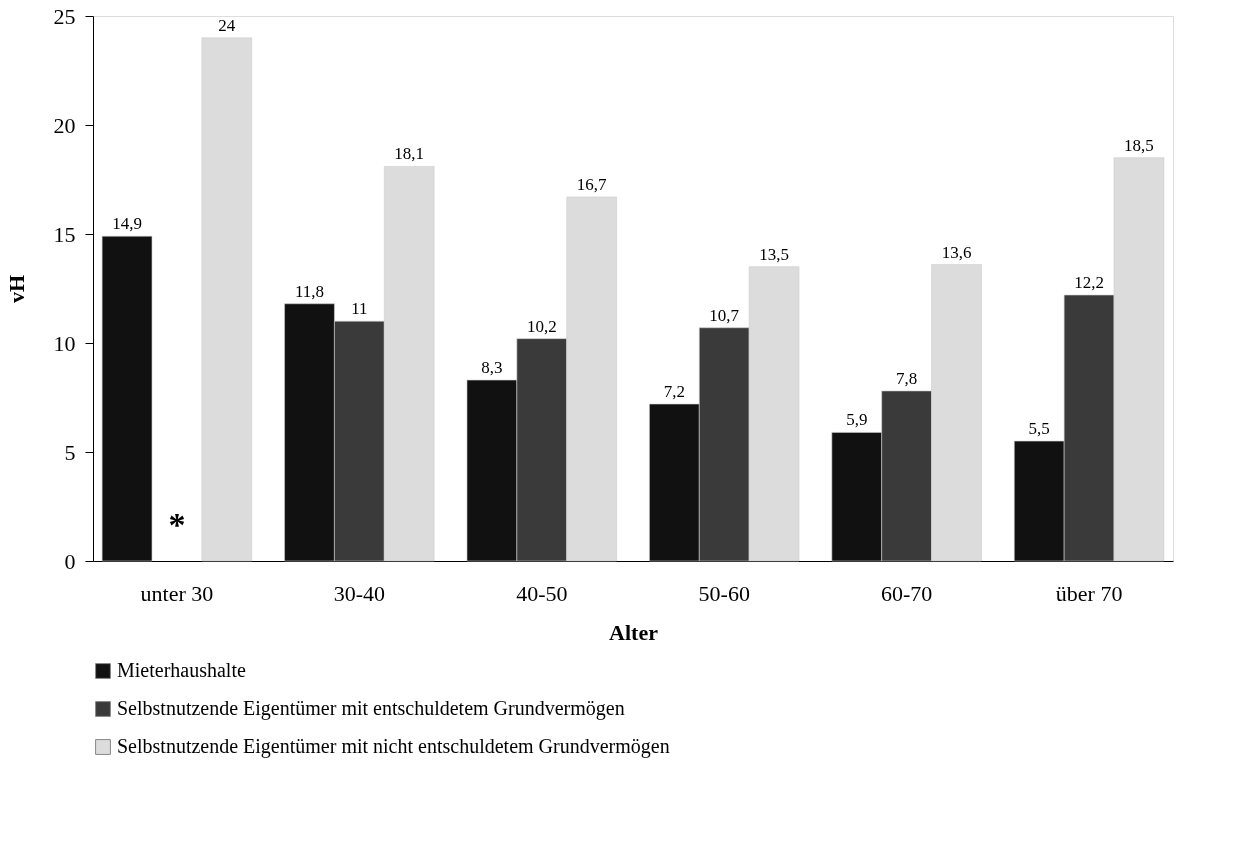  I want to click on legend-label: Selbstnutzende Eigentümer mit entschuldetem Grundvermögen, so click(371, 708).